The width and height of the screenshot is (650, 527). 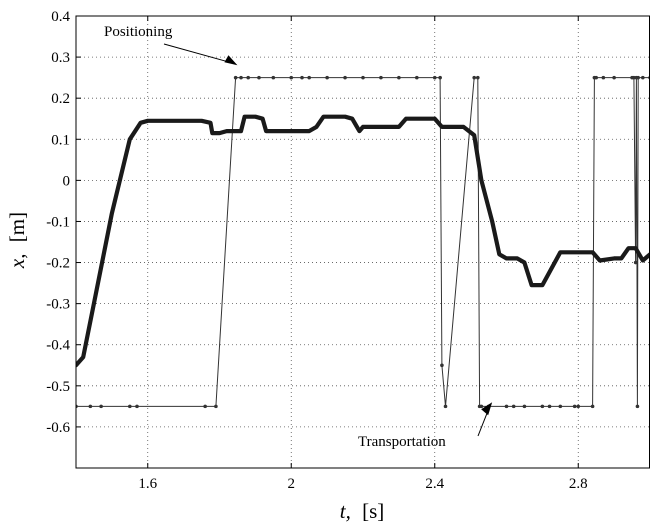 I want to click on y-tick-label-9: -0.5, so click(x=58, y=387).